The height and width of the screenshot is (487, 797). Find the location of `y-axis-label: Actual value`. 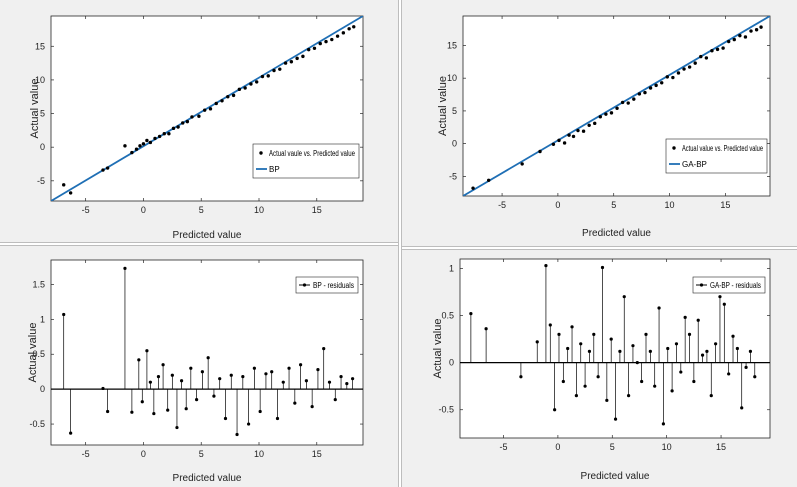

y-axis-label: Actual value is located at coordinates (443, 106).